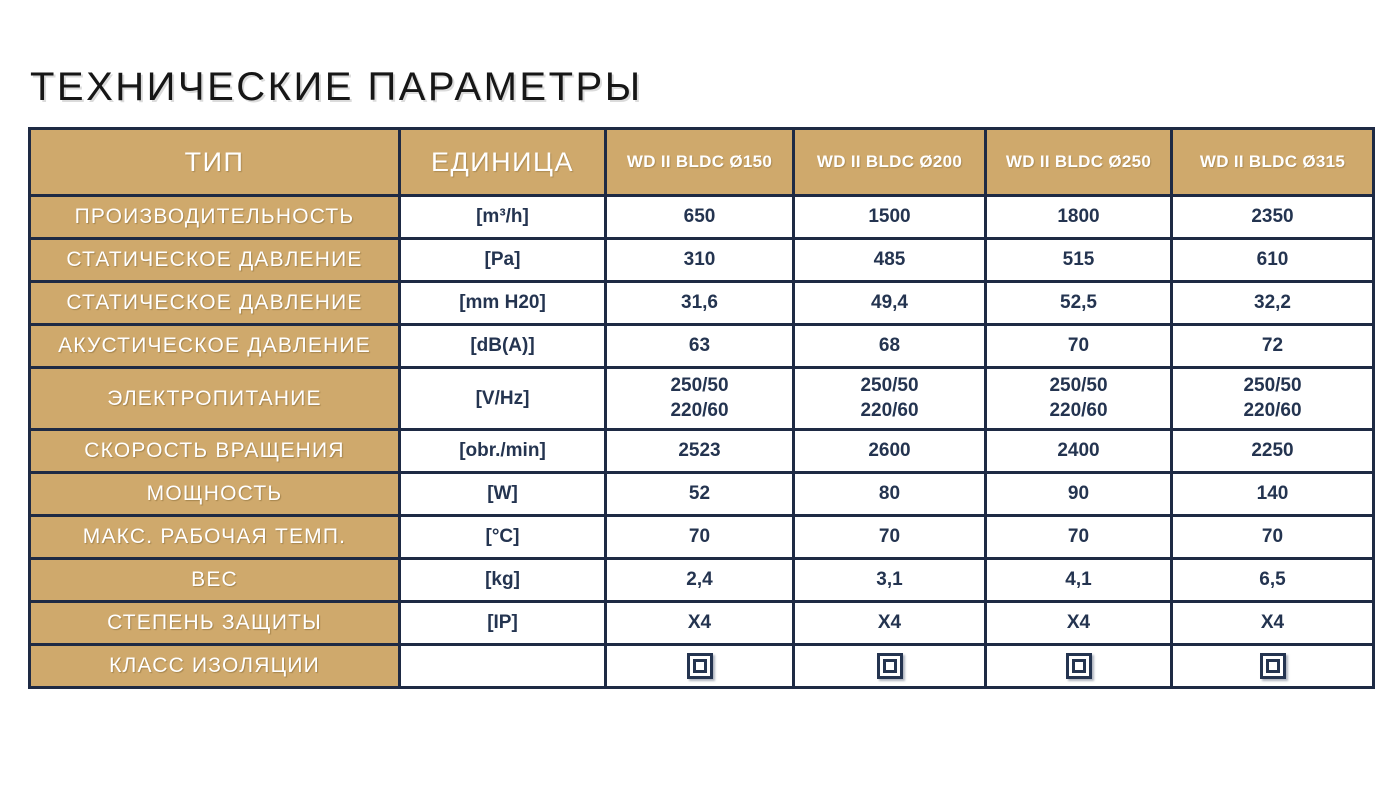  What do you see at coordinates (502, 537) in the screenshot?
I see `unit-cell: [°C]` at bounding box center [502, 537].